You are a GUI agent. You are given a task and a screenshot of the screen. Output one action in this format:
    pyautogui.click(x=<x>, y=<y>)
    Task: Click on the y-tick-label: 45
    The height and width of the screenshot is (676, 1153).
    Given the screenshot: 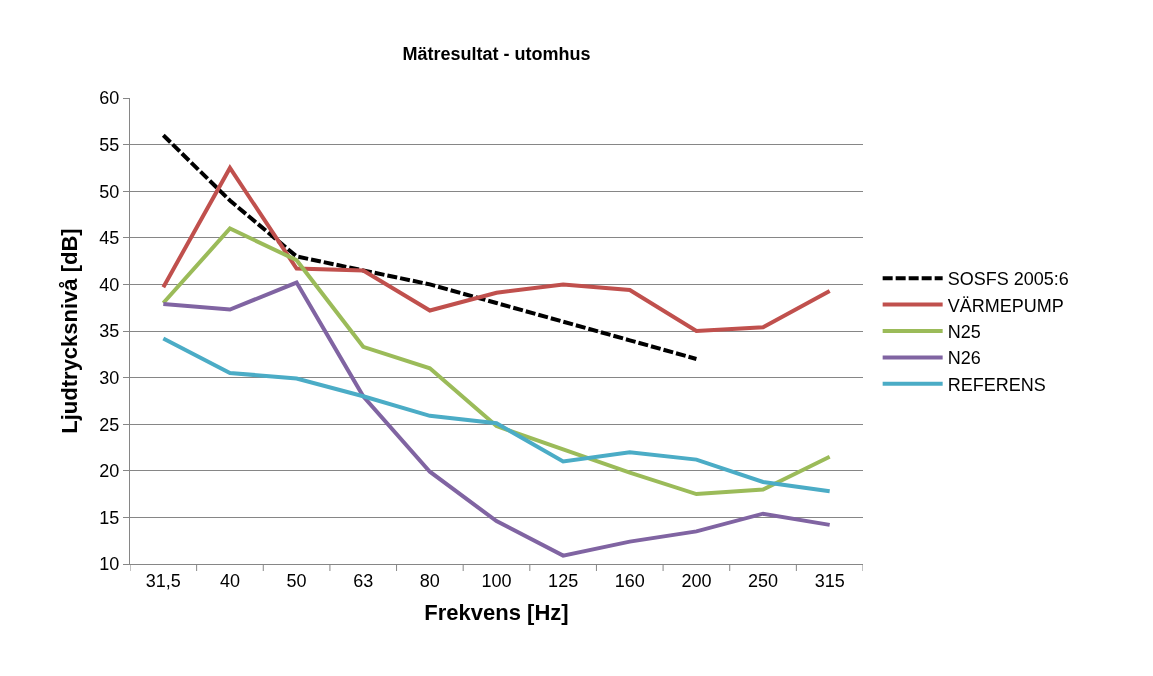 What is the action you would take?
    pyautogui.click(x=109, y=238)
    